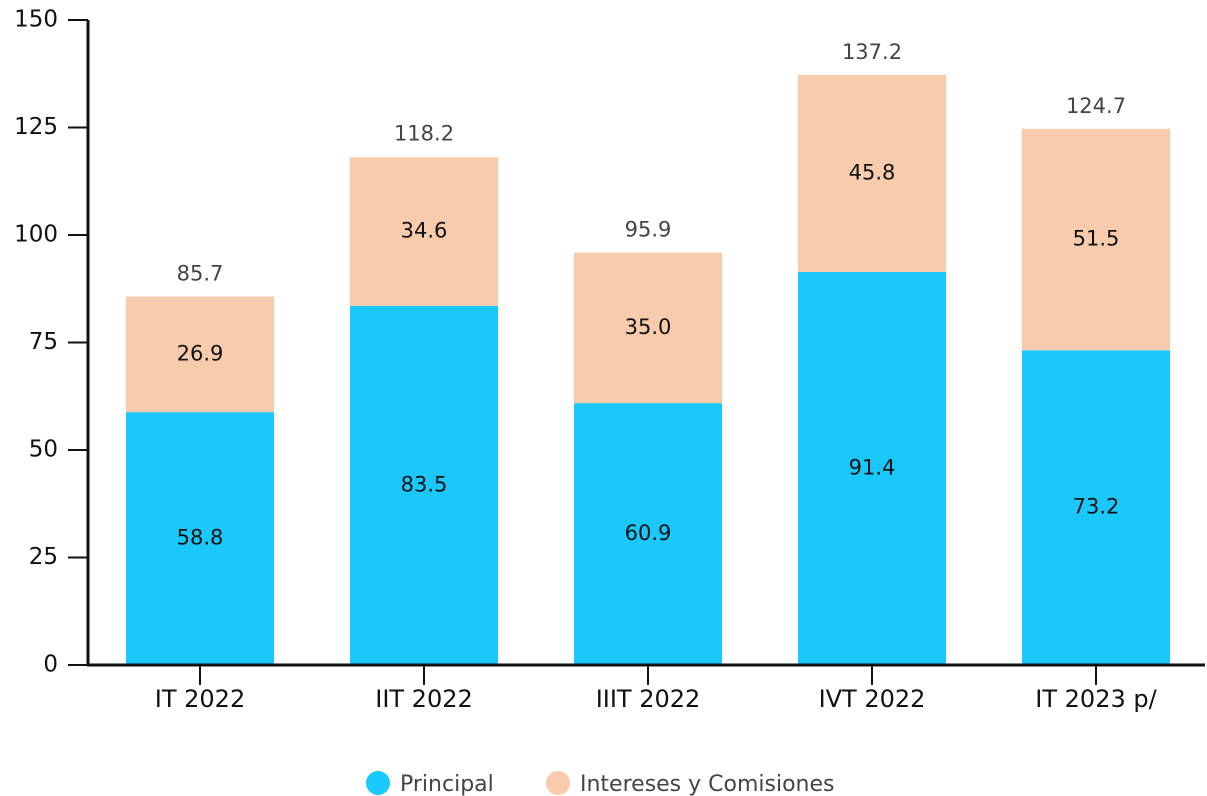  What do you see at coordinates (707, 784) in the screenshot?
I see `legend-label: Intereses y Comisiones` at bounding box center [707, 784].